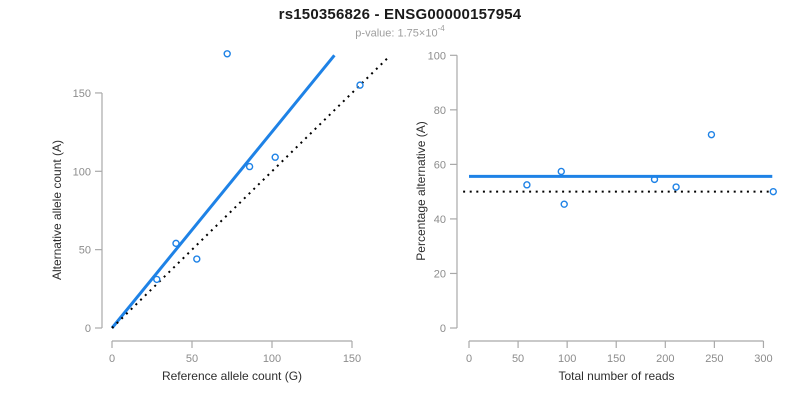  Describe the element at coordinates (616, 376) in the screenshot. I see `right-chart-xaxis-title: Total number of reads` at that location.